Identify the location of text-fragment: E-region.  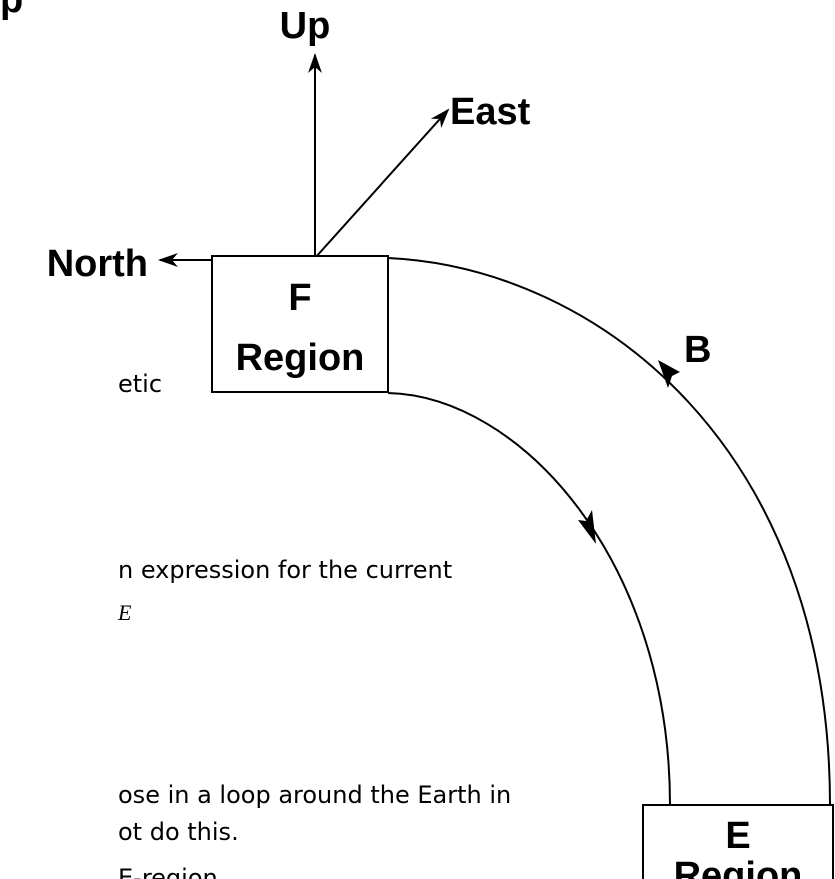
(168, 871).